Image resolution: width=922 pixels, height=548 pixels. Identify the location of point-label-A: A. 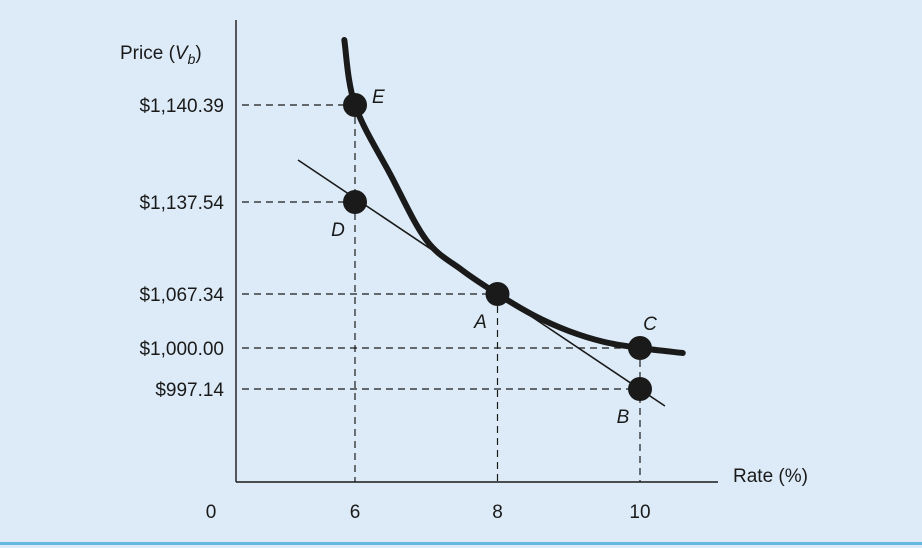
(480, 322).